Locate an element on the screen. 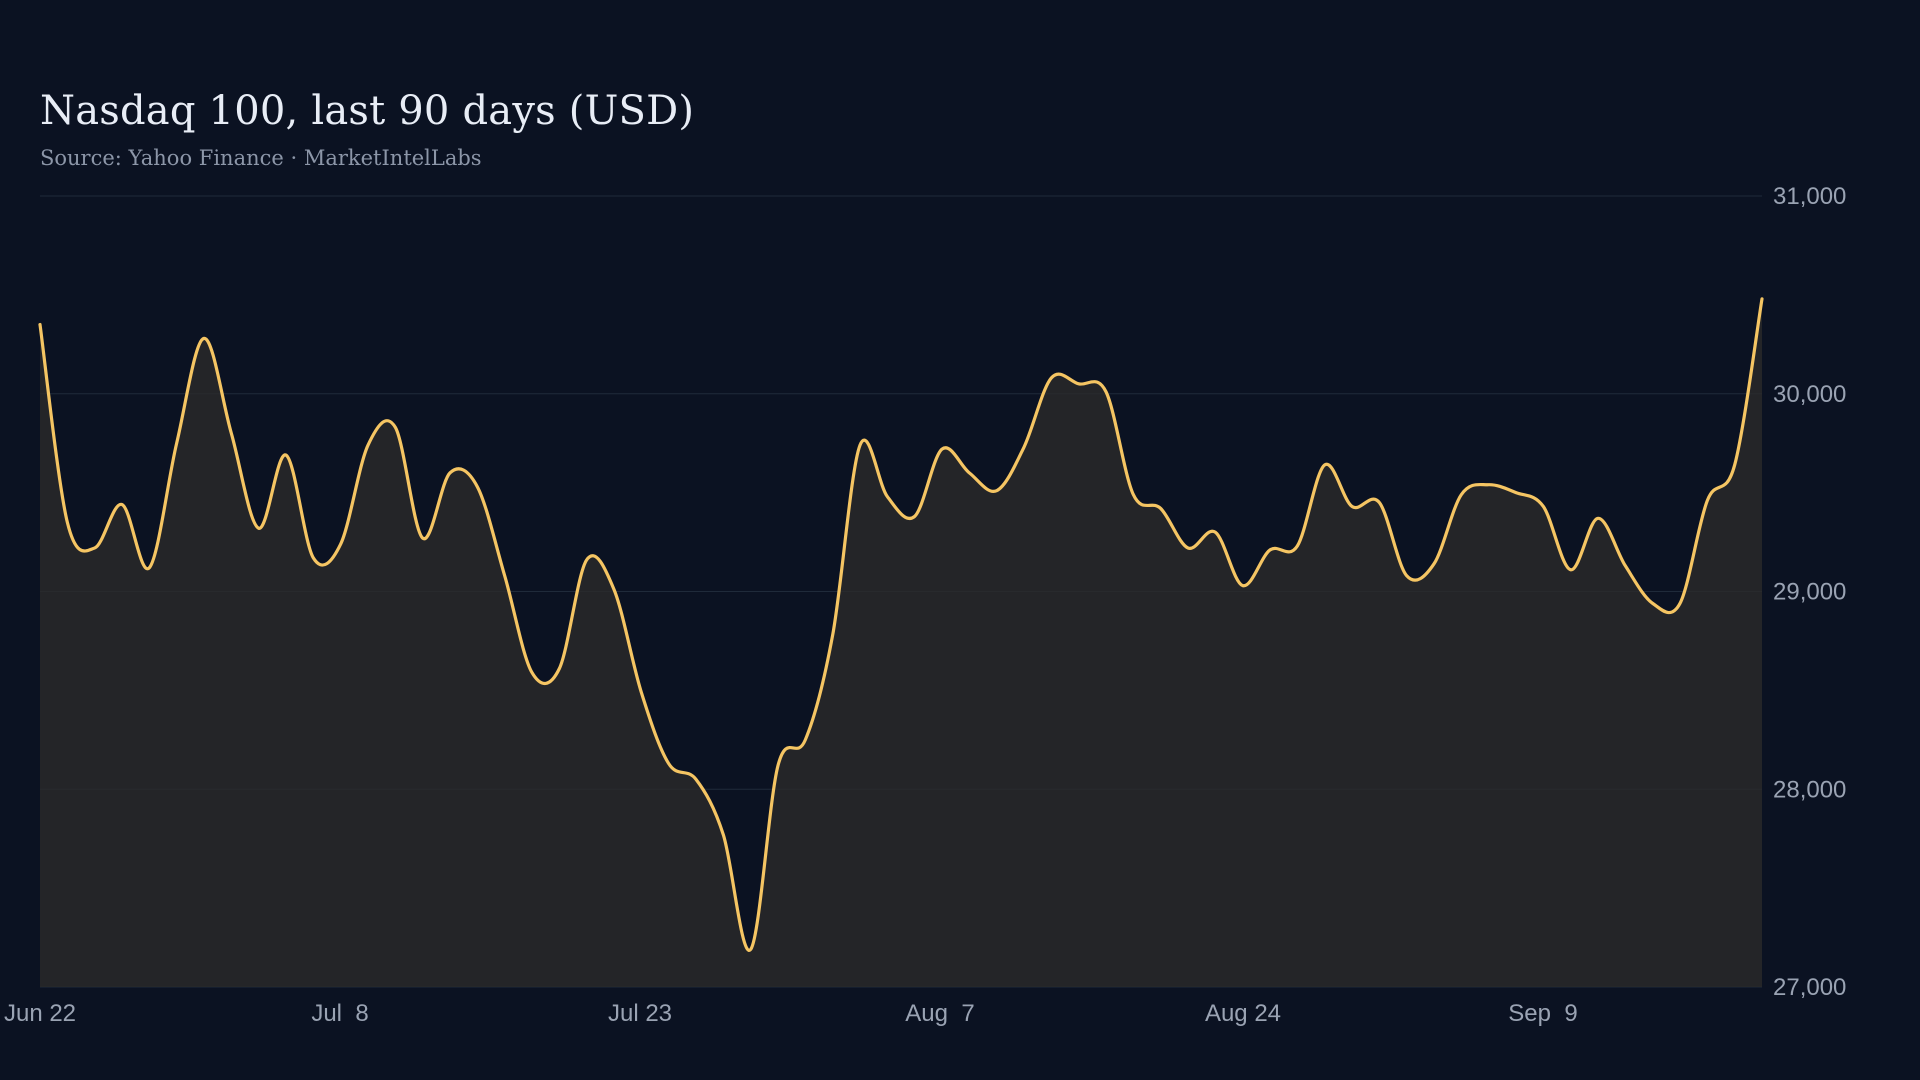  y-tick-label: 29,000 is located at coordinates (1809, 592).